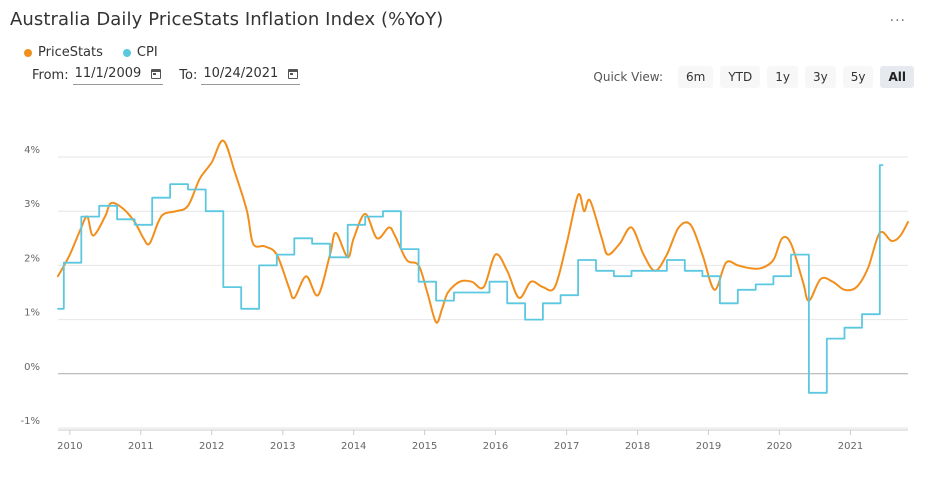  What do you see at coordinates (897, 21) in the screenshot?
I see `more-dots-icon: ···` at bounding box center [897, 21].